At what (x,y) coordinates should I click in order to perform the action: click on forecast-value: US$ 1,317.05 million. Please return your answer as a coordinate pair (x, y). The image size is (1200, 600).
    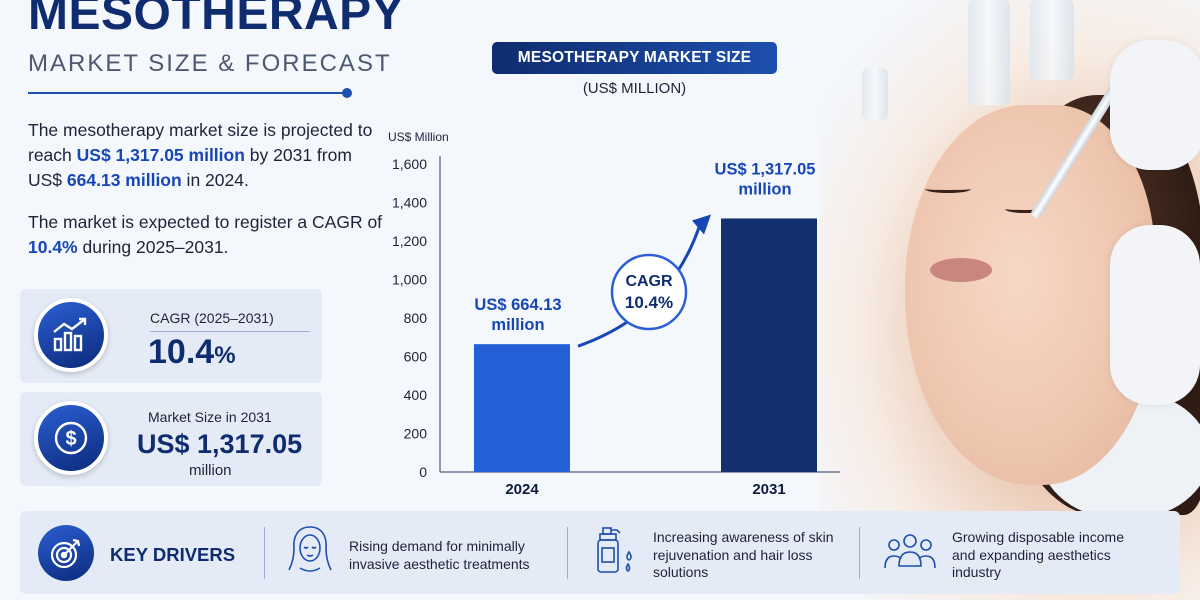
    Looking at the image, I should click on (160, 155).